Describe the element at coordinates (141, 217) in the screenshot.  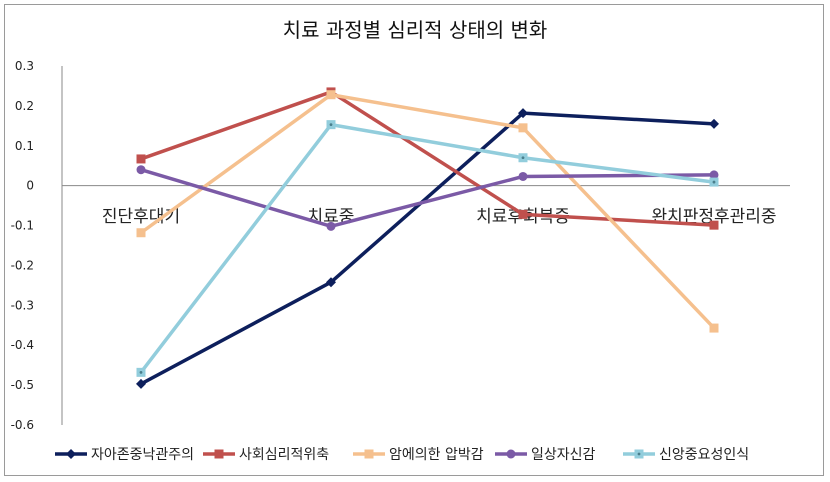
I see `x-category-label: 진단후대기` at that location.